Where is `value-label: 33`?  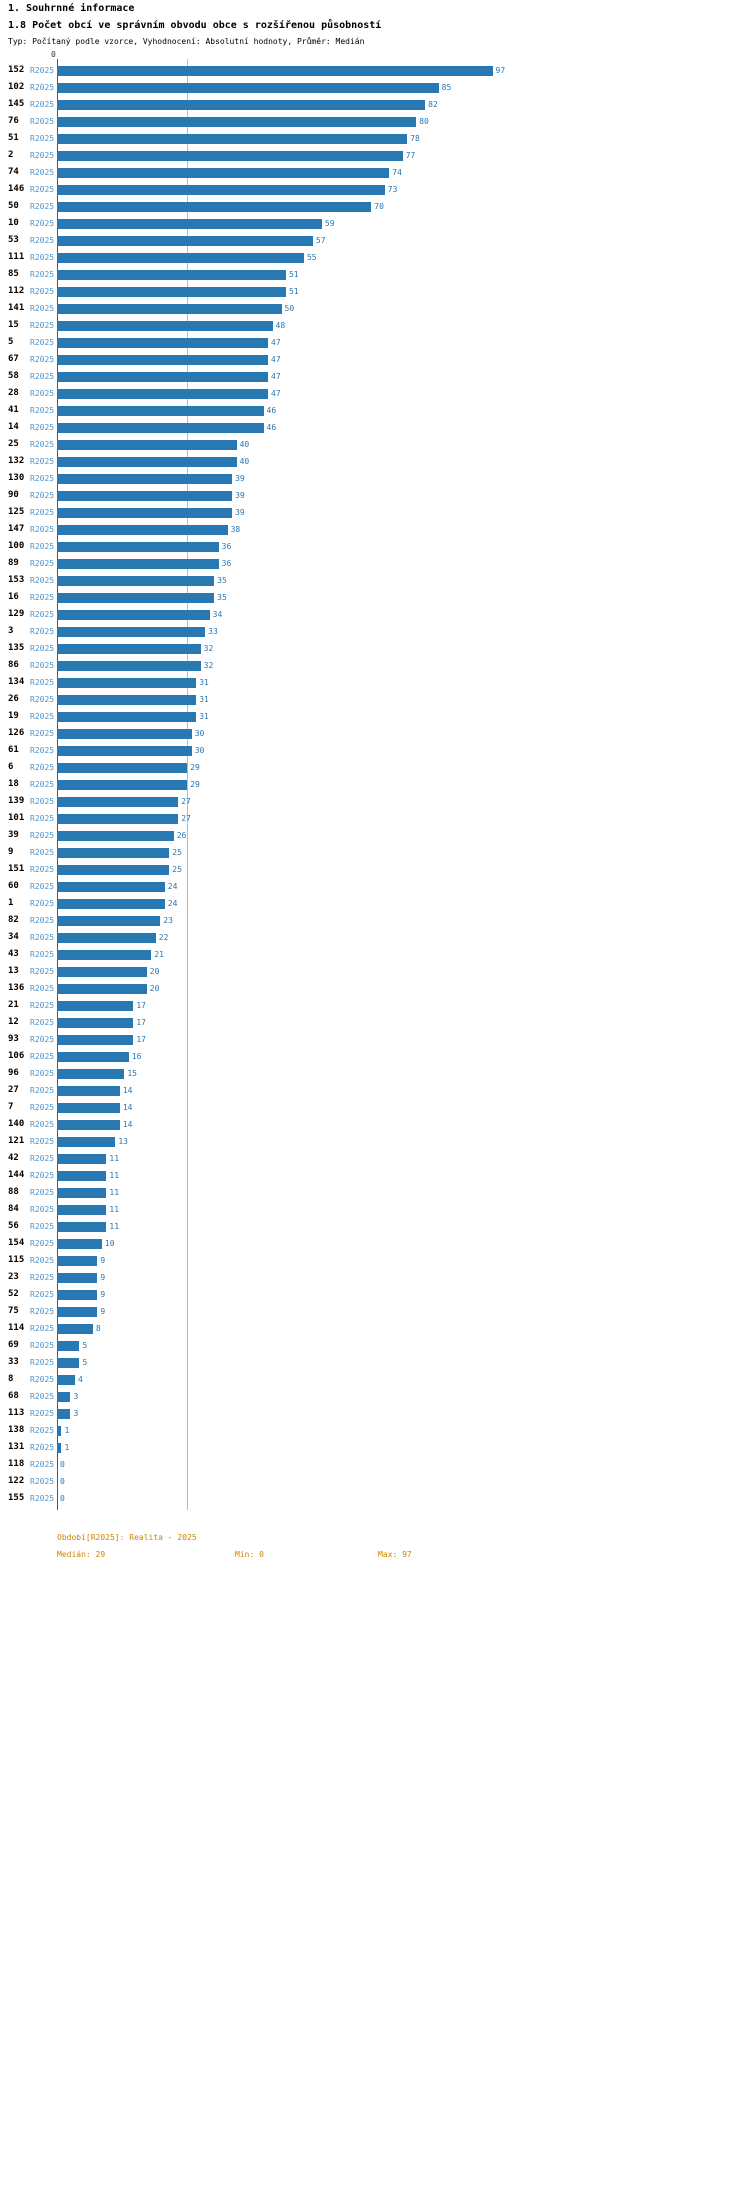 value-label: 33 is located at coordinates (213, 631).